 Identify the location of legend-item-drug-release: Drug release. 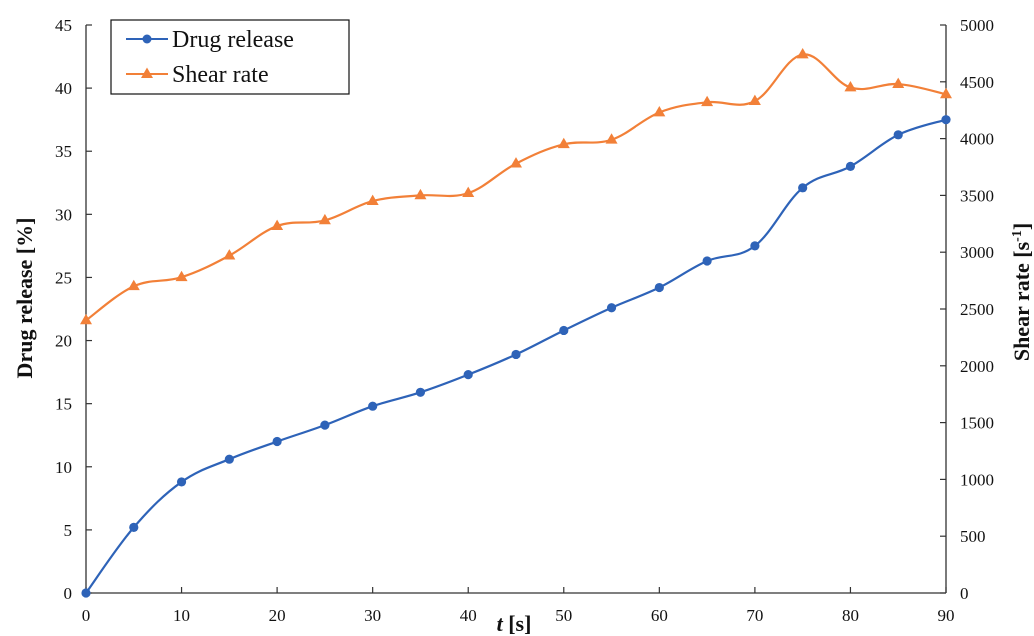
(210, 40).